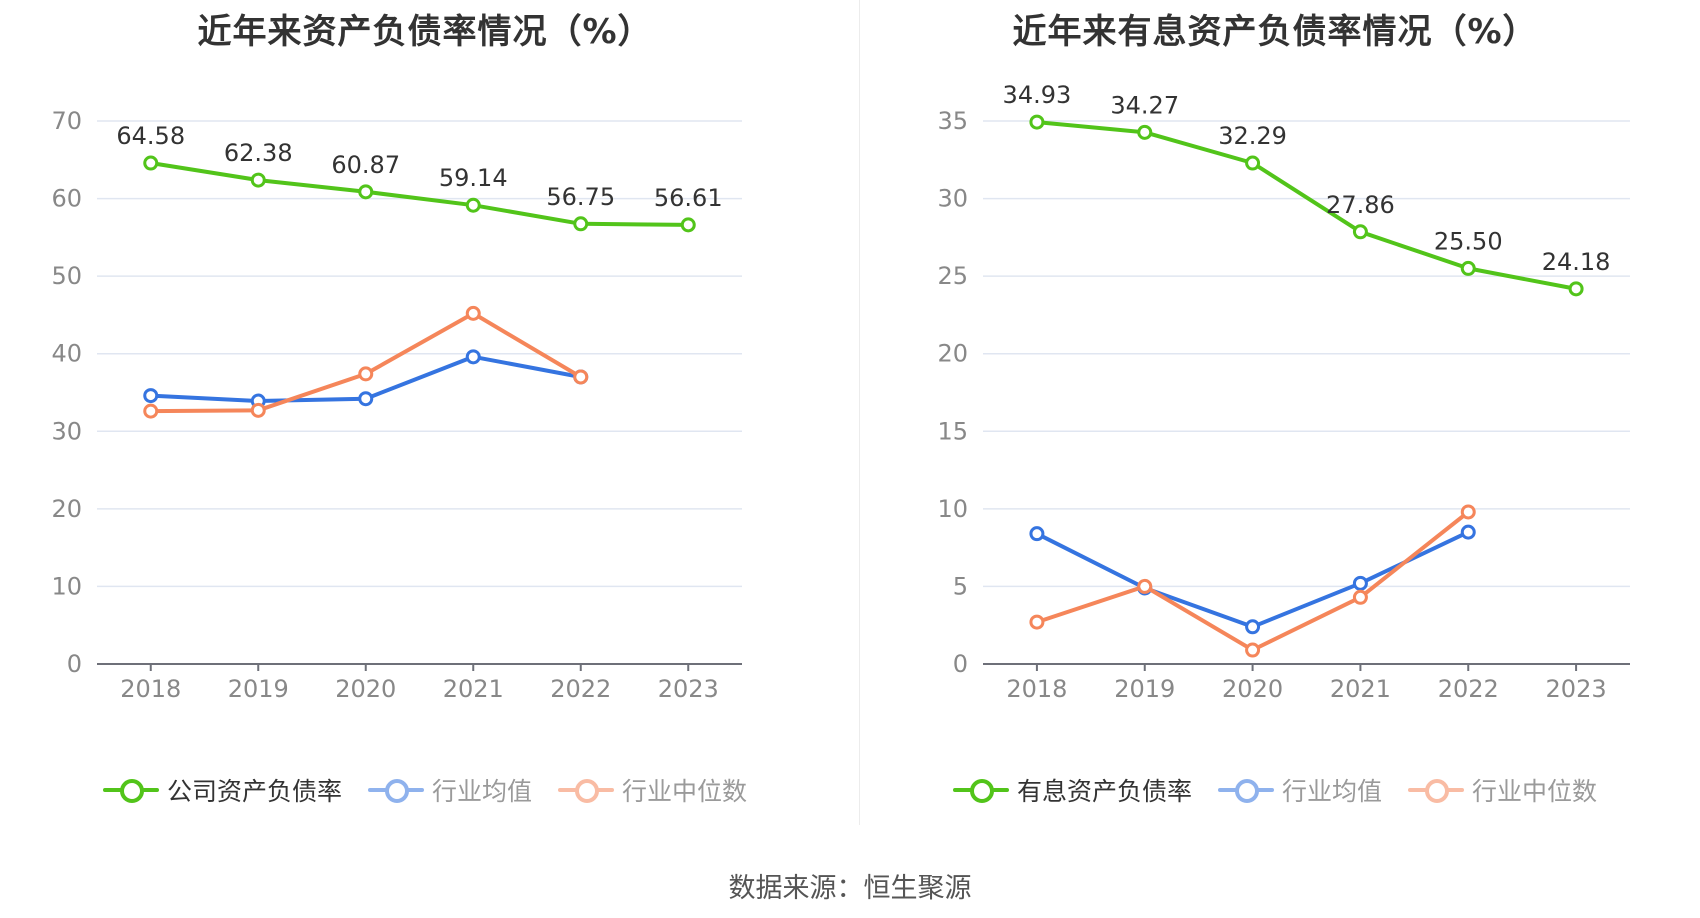 Image resolution: width=1700 pixels, height=918 pixels. Describe the element at coordinates (688, 198) in the screenshot. I see `data-label: 56.61` at that location.